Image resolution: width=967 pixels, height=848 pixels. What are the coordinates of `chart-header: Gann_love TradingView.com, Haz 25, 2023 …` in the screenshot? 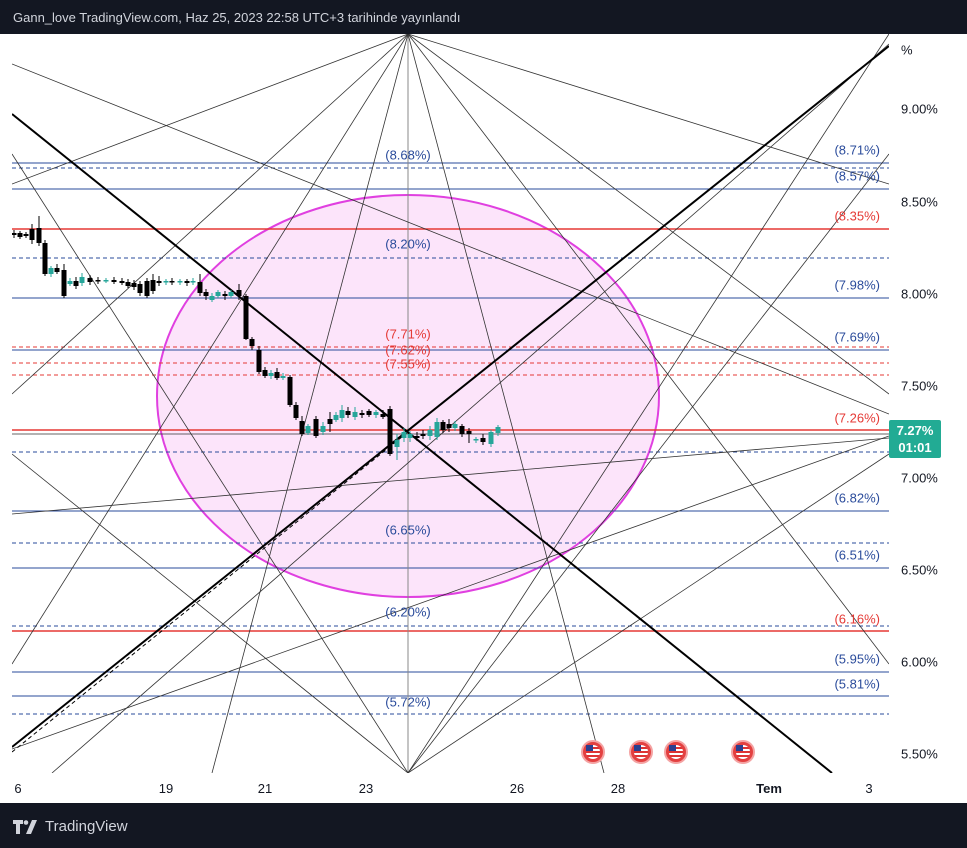 It's located at (483, 17).